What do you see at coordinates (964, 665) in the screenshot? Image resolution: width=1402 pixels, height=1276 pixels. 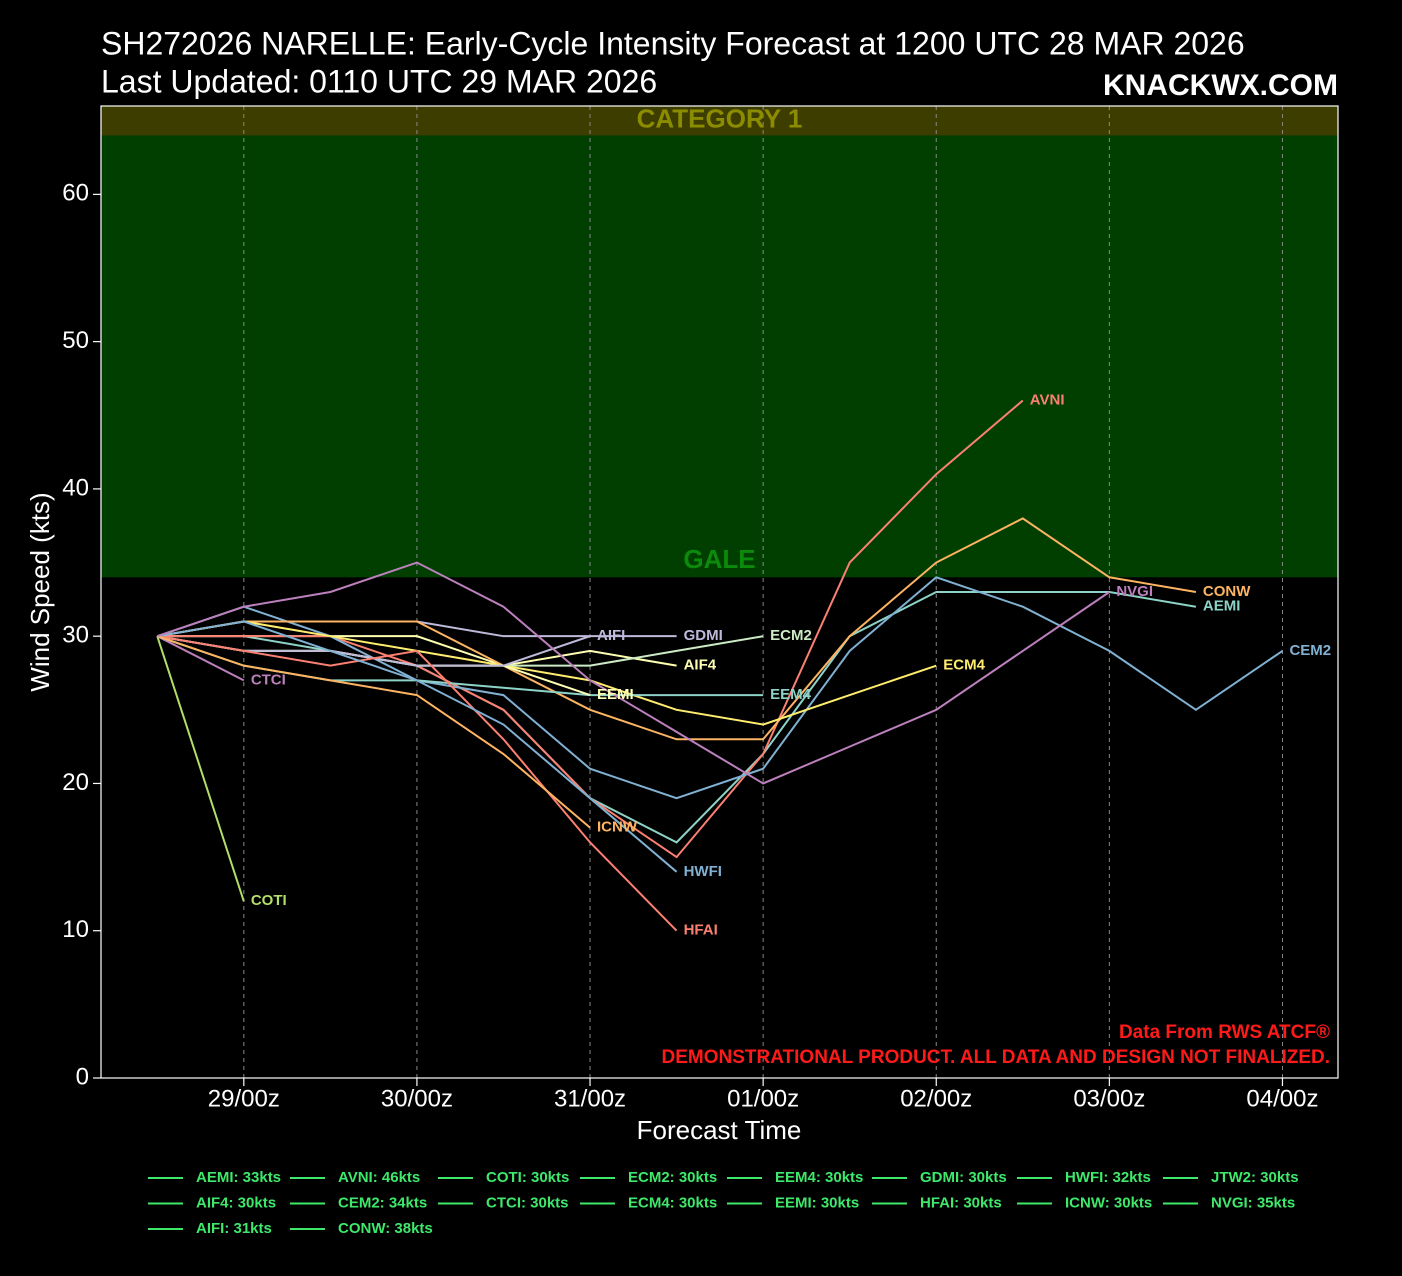 I see `series-end-label: ECM4` at bounding box center [964, 665].